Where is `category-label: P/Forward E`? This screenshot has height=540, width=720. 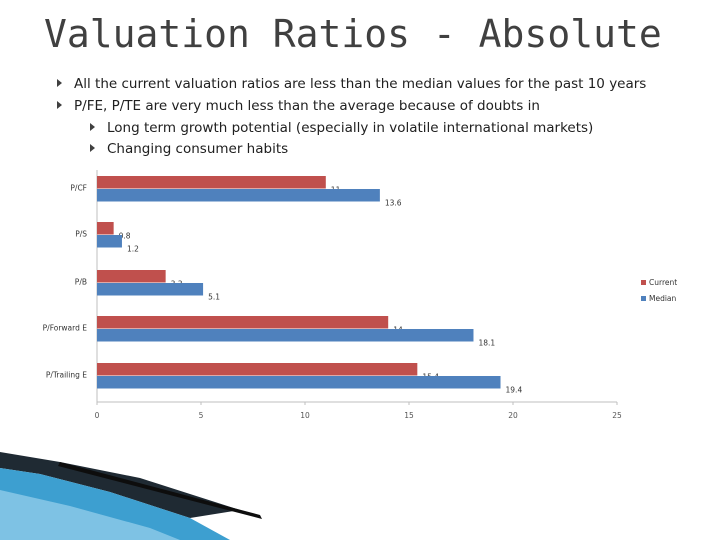 category-label: P/Forward E is located at coordinates (65, 328).